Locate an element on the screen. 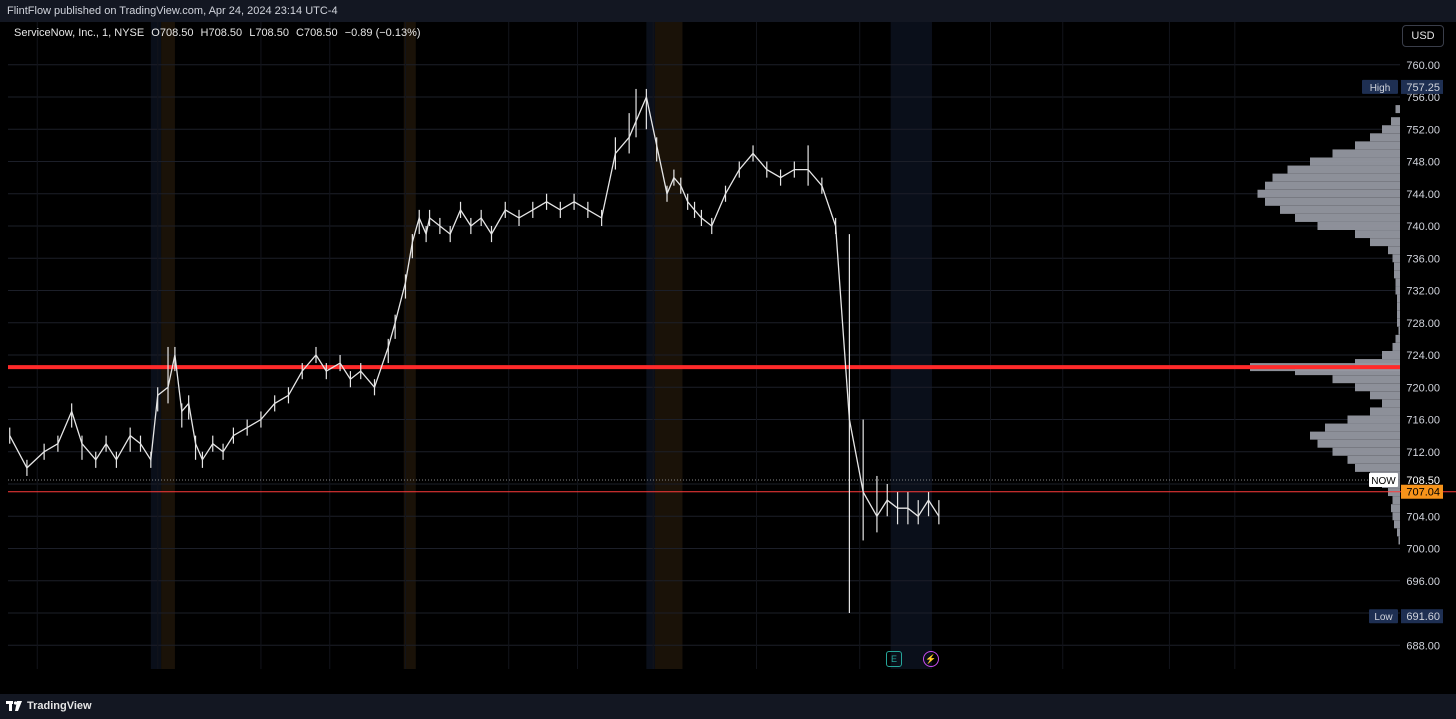 This screenshot has width=1456, height=719. y-tick-label: 760.00 is located at coordinates (1423, 66).